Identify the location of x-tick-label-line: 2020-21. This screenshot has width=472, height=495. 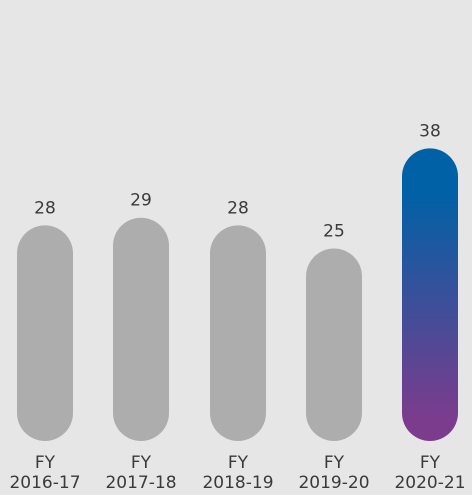
(429, 483).